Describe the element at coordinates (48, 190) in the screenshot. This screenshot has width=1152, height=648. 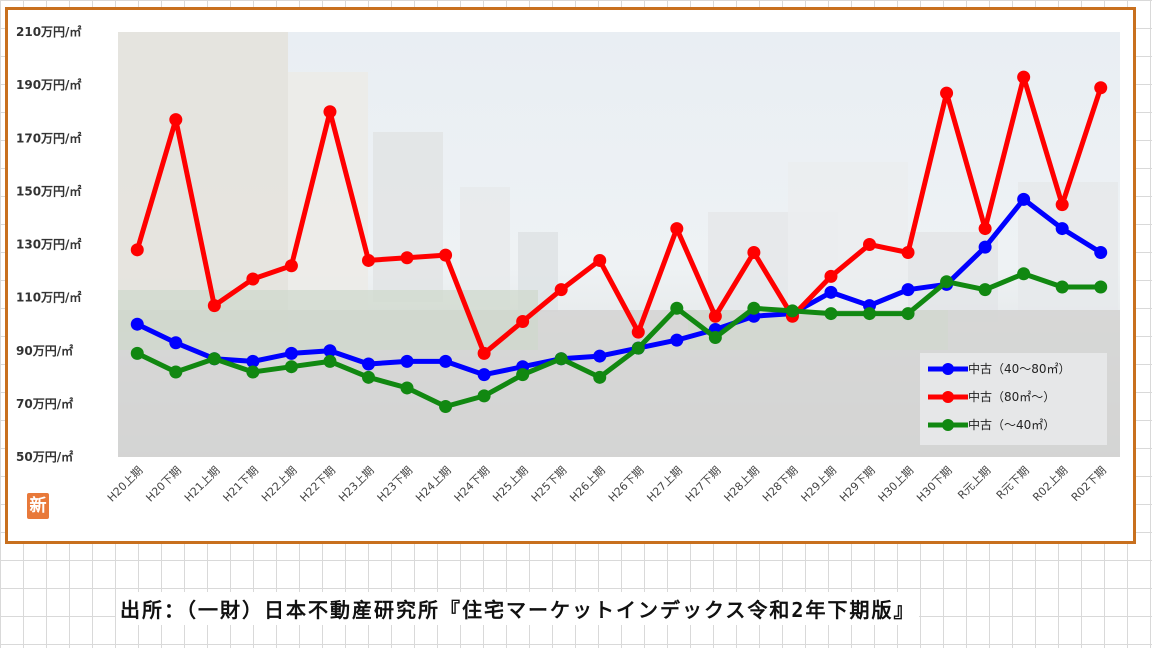
I see `y-tick-label: 150万円/㎡` at that location.